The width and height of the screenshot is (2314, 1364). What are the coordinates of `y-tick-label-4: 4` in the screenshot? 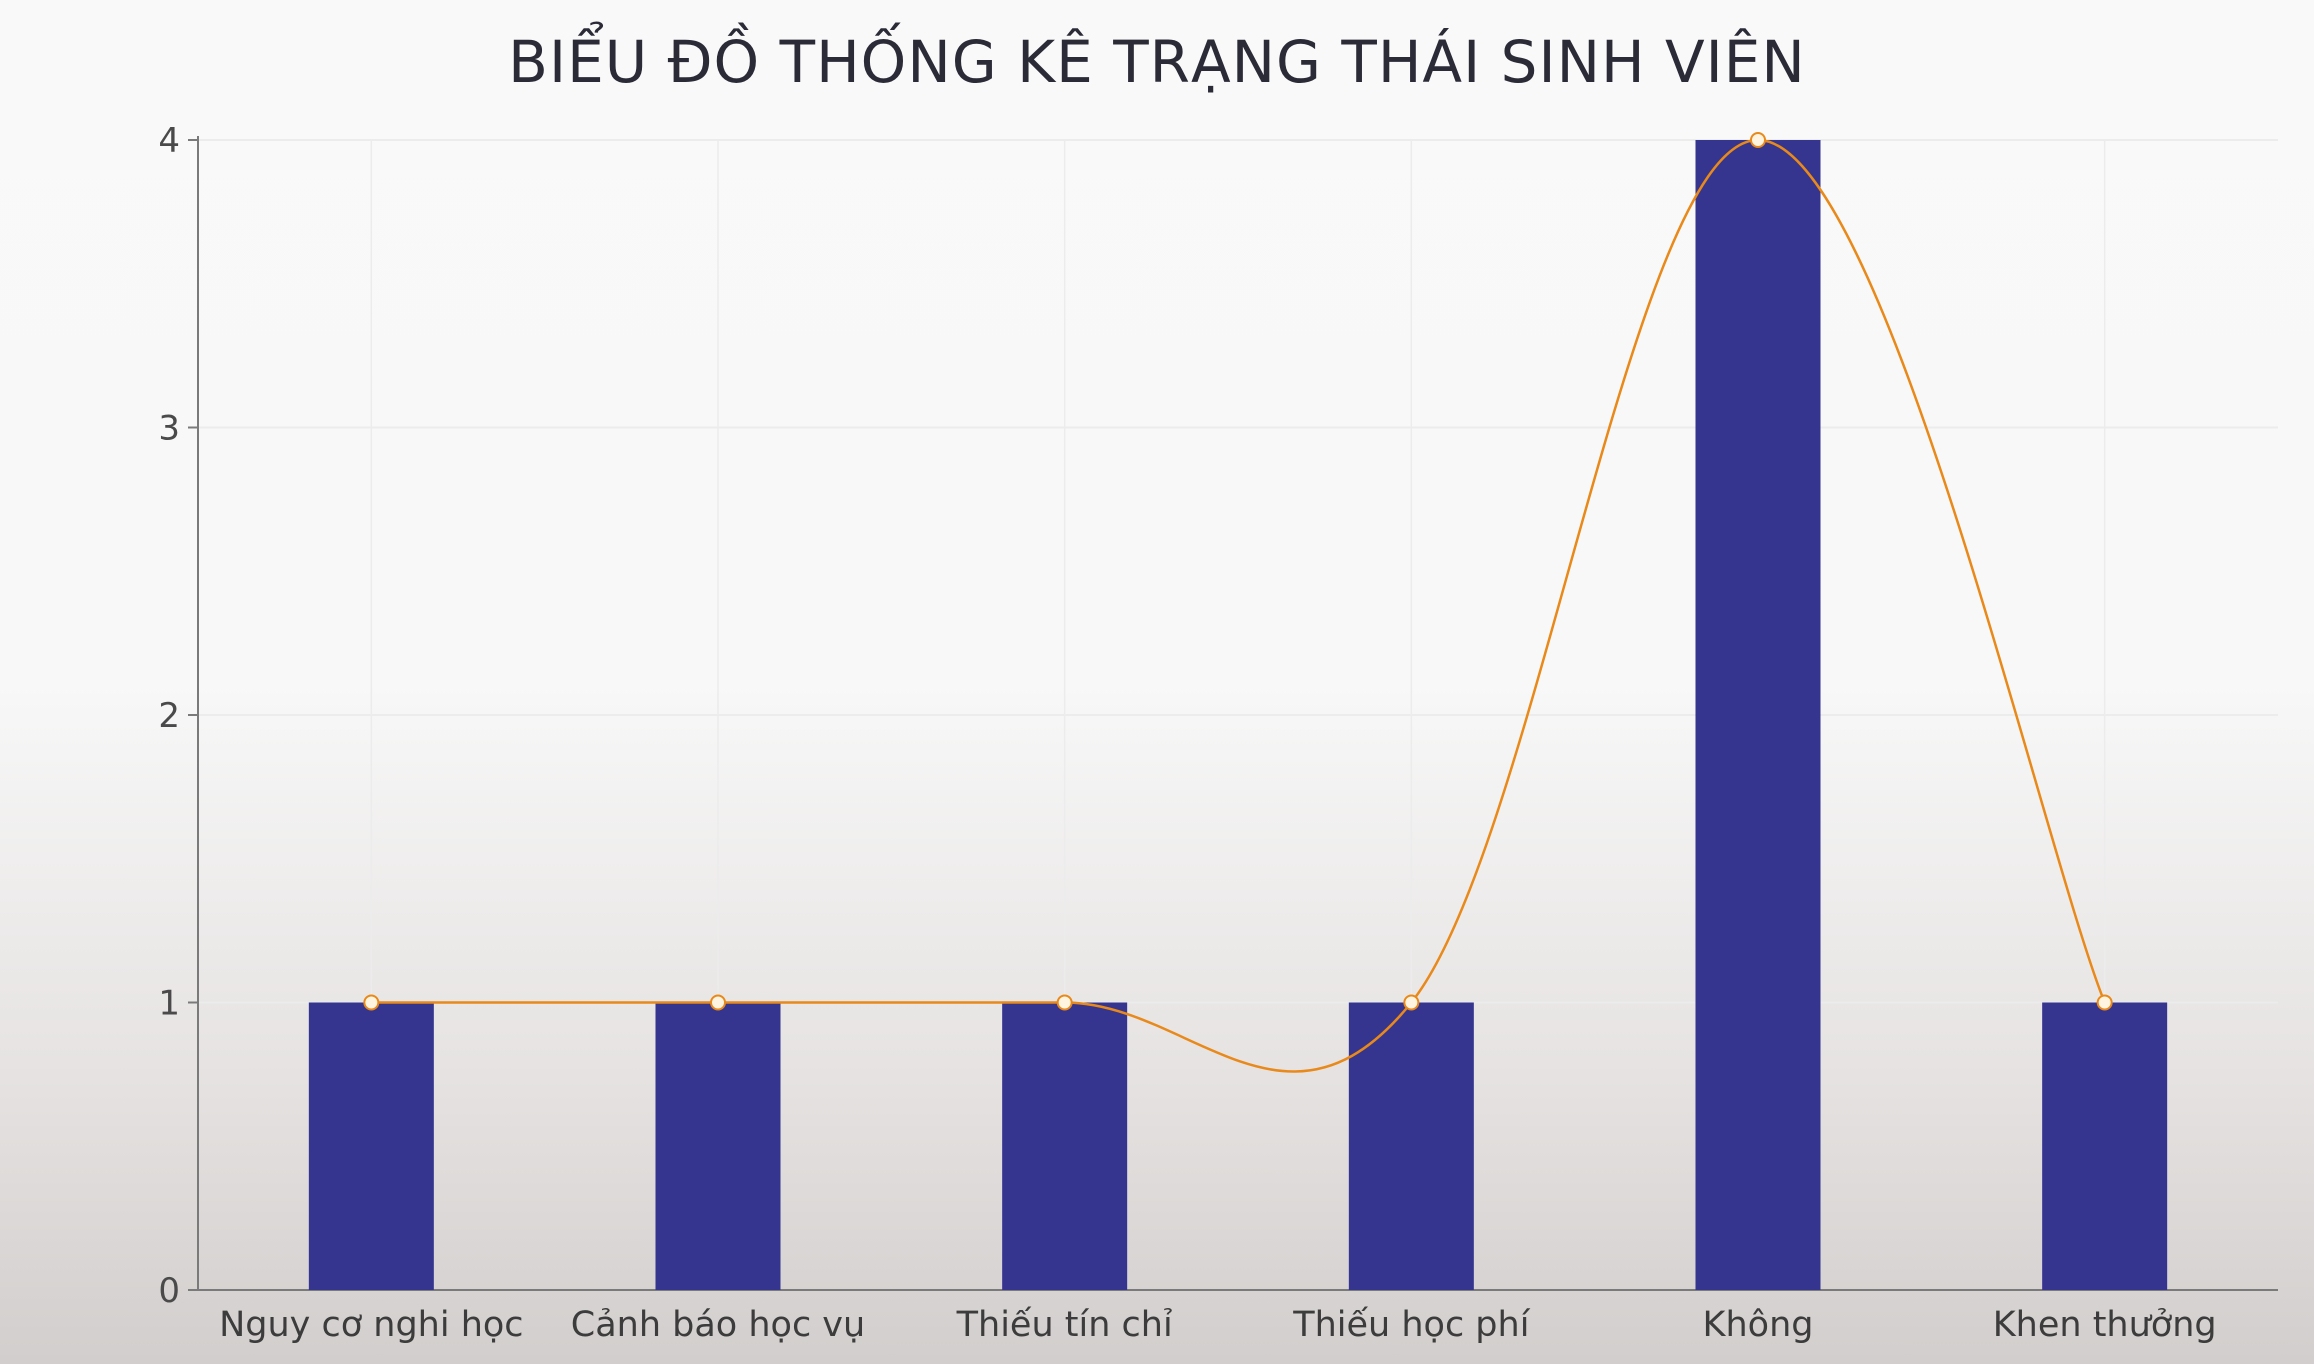 It's located at (169, 141).